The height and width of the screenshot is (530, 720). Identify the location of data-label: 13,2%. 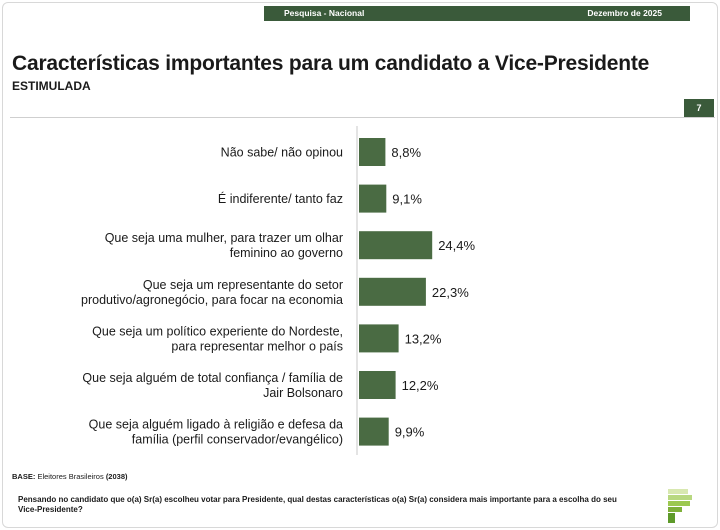
(423, 338).